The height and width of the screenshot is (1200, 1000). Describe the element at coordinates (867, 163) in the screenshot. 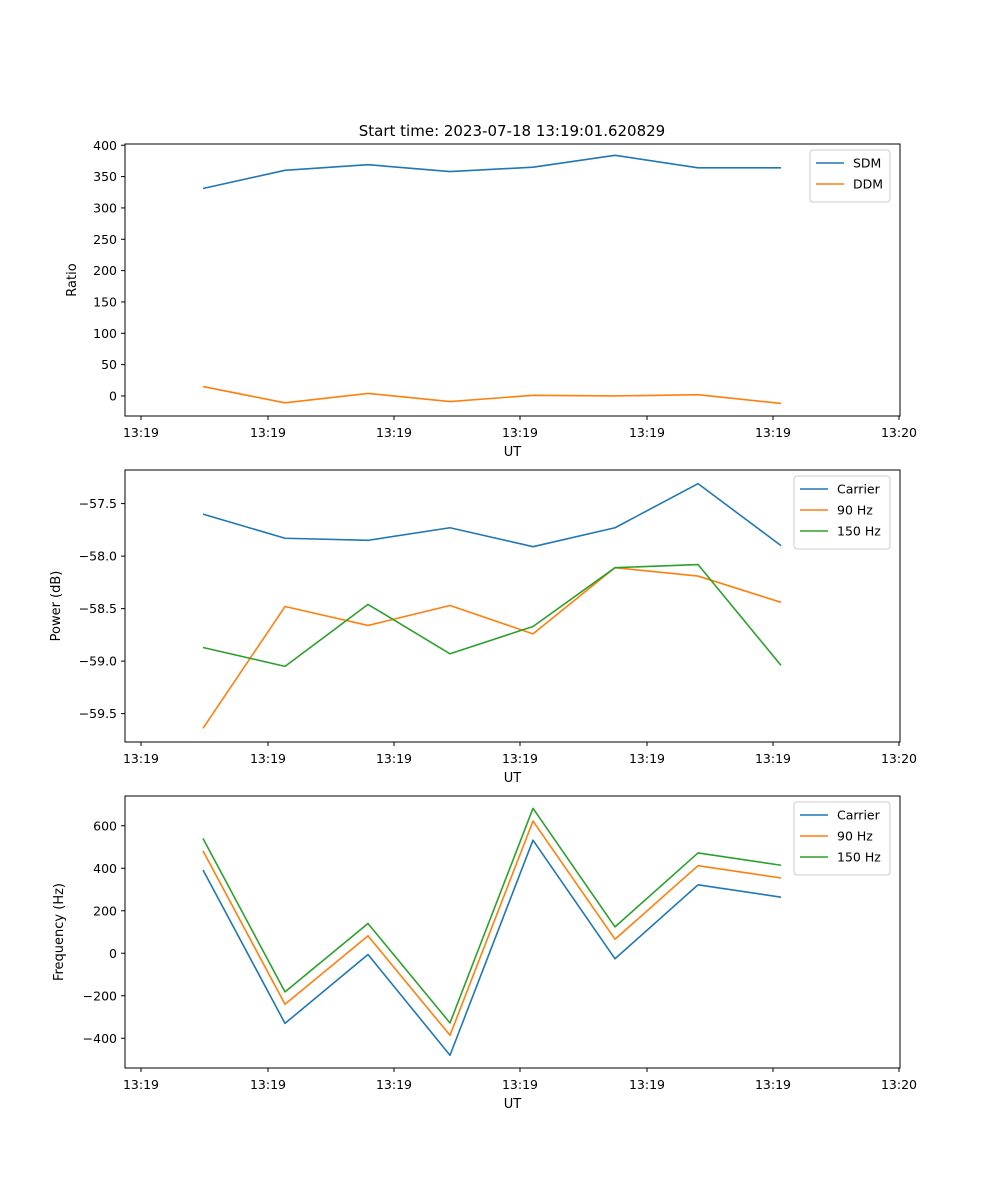

I see `legend-label: SDM` at that location.